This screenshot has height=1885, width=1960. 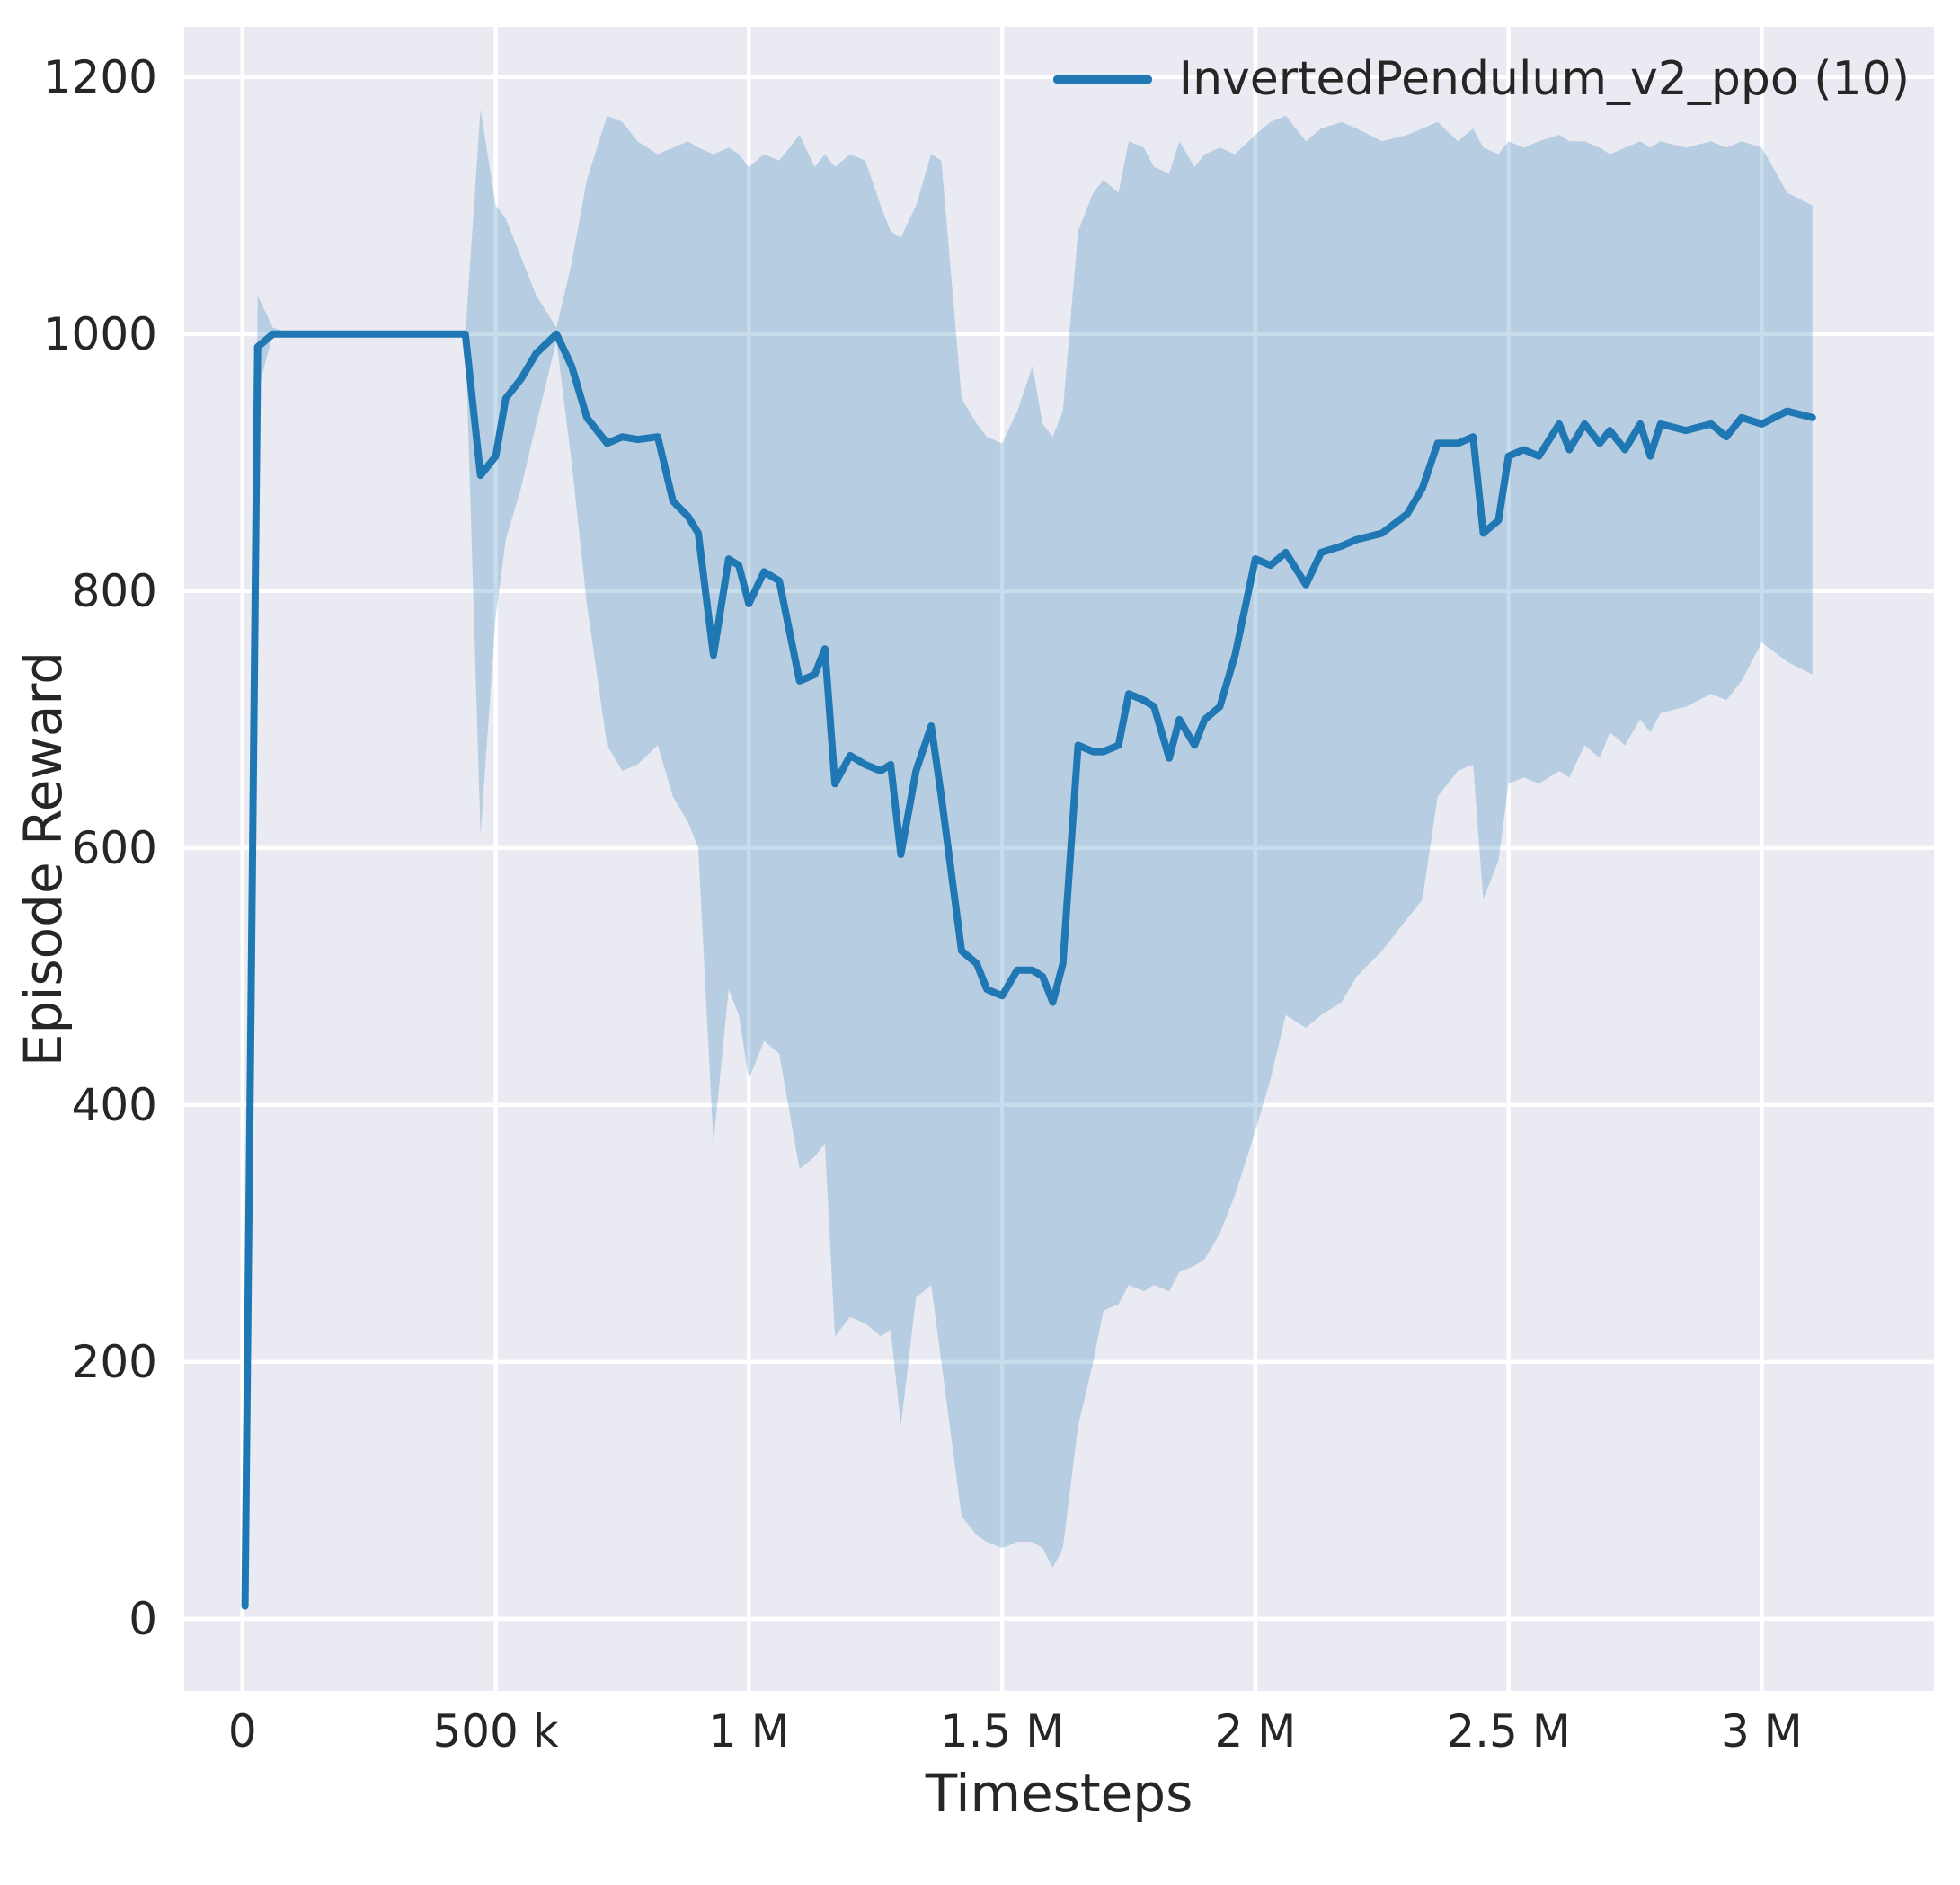 What do you see at coordinates (1059, 1793) in the screenshot?
I see `x-axis-label: Timesteps` at bounding box center [1059, 1793].